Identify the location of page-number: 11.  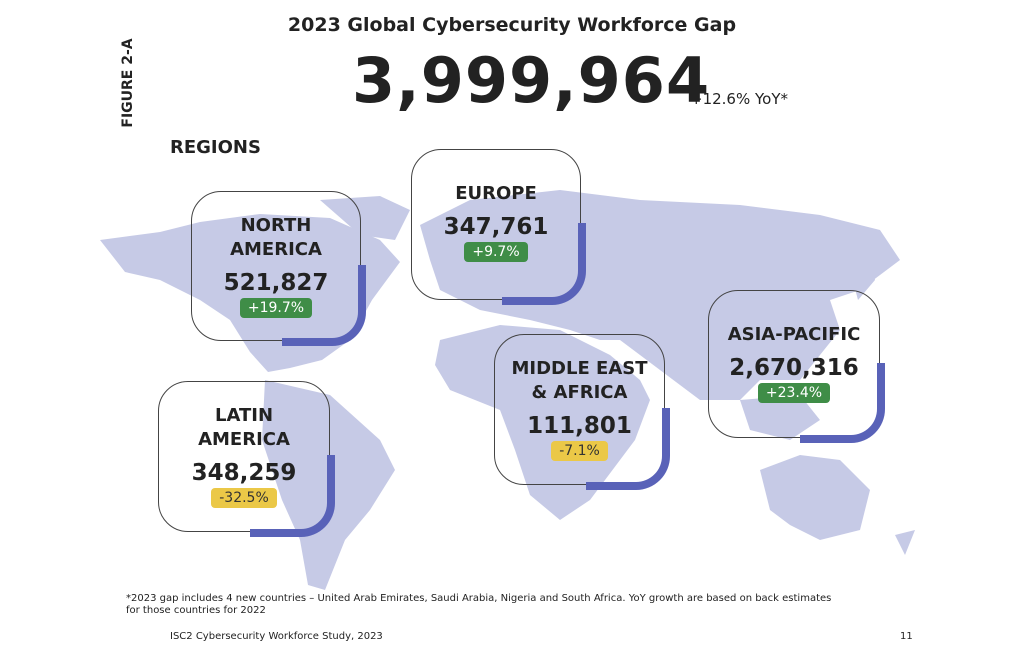
(906, 636).